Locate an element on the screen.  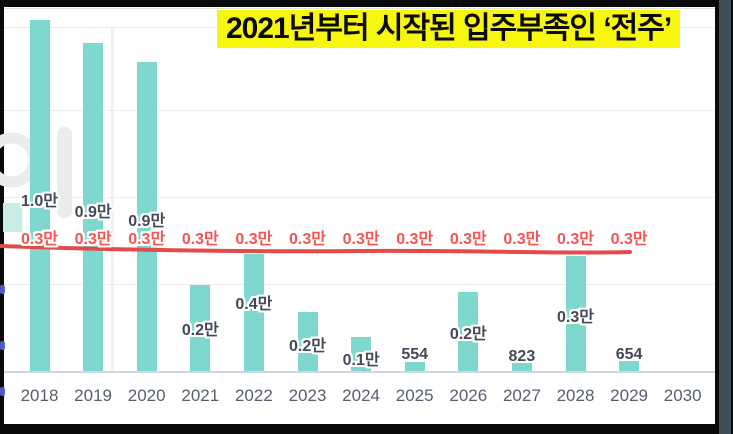
year-axis-label: 2023 is located at coordinates (307, 395).